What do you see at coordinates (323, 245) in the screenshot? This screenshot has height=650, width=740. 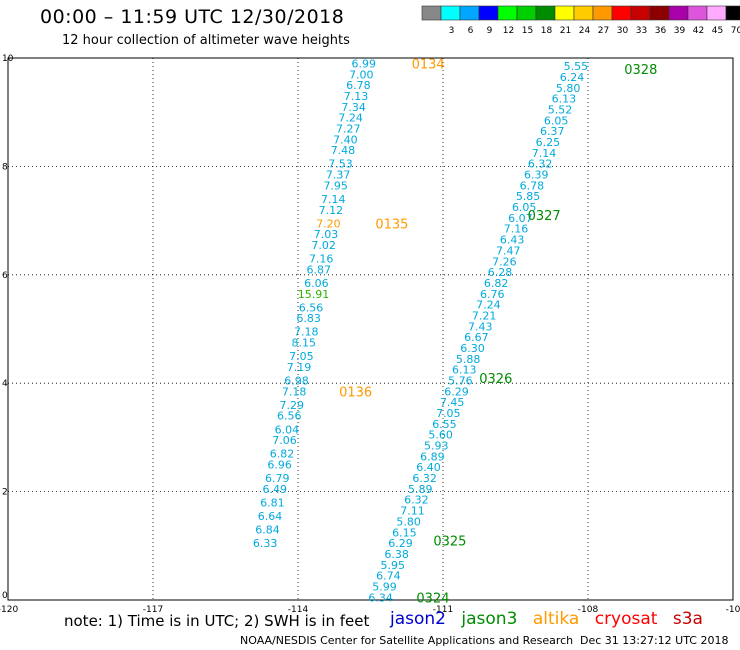 I see `wave-height-point: 7.02` at bounding box center [323, 245].